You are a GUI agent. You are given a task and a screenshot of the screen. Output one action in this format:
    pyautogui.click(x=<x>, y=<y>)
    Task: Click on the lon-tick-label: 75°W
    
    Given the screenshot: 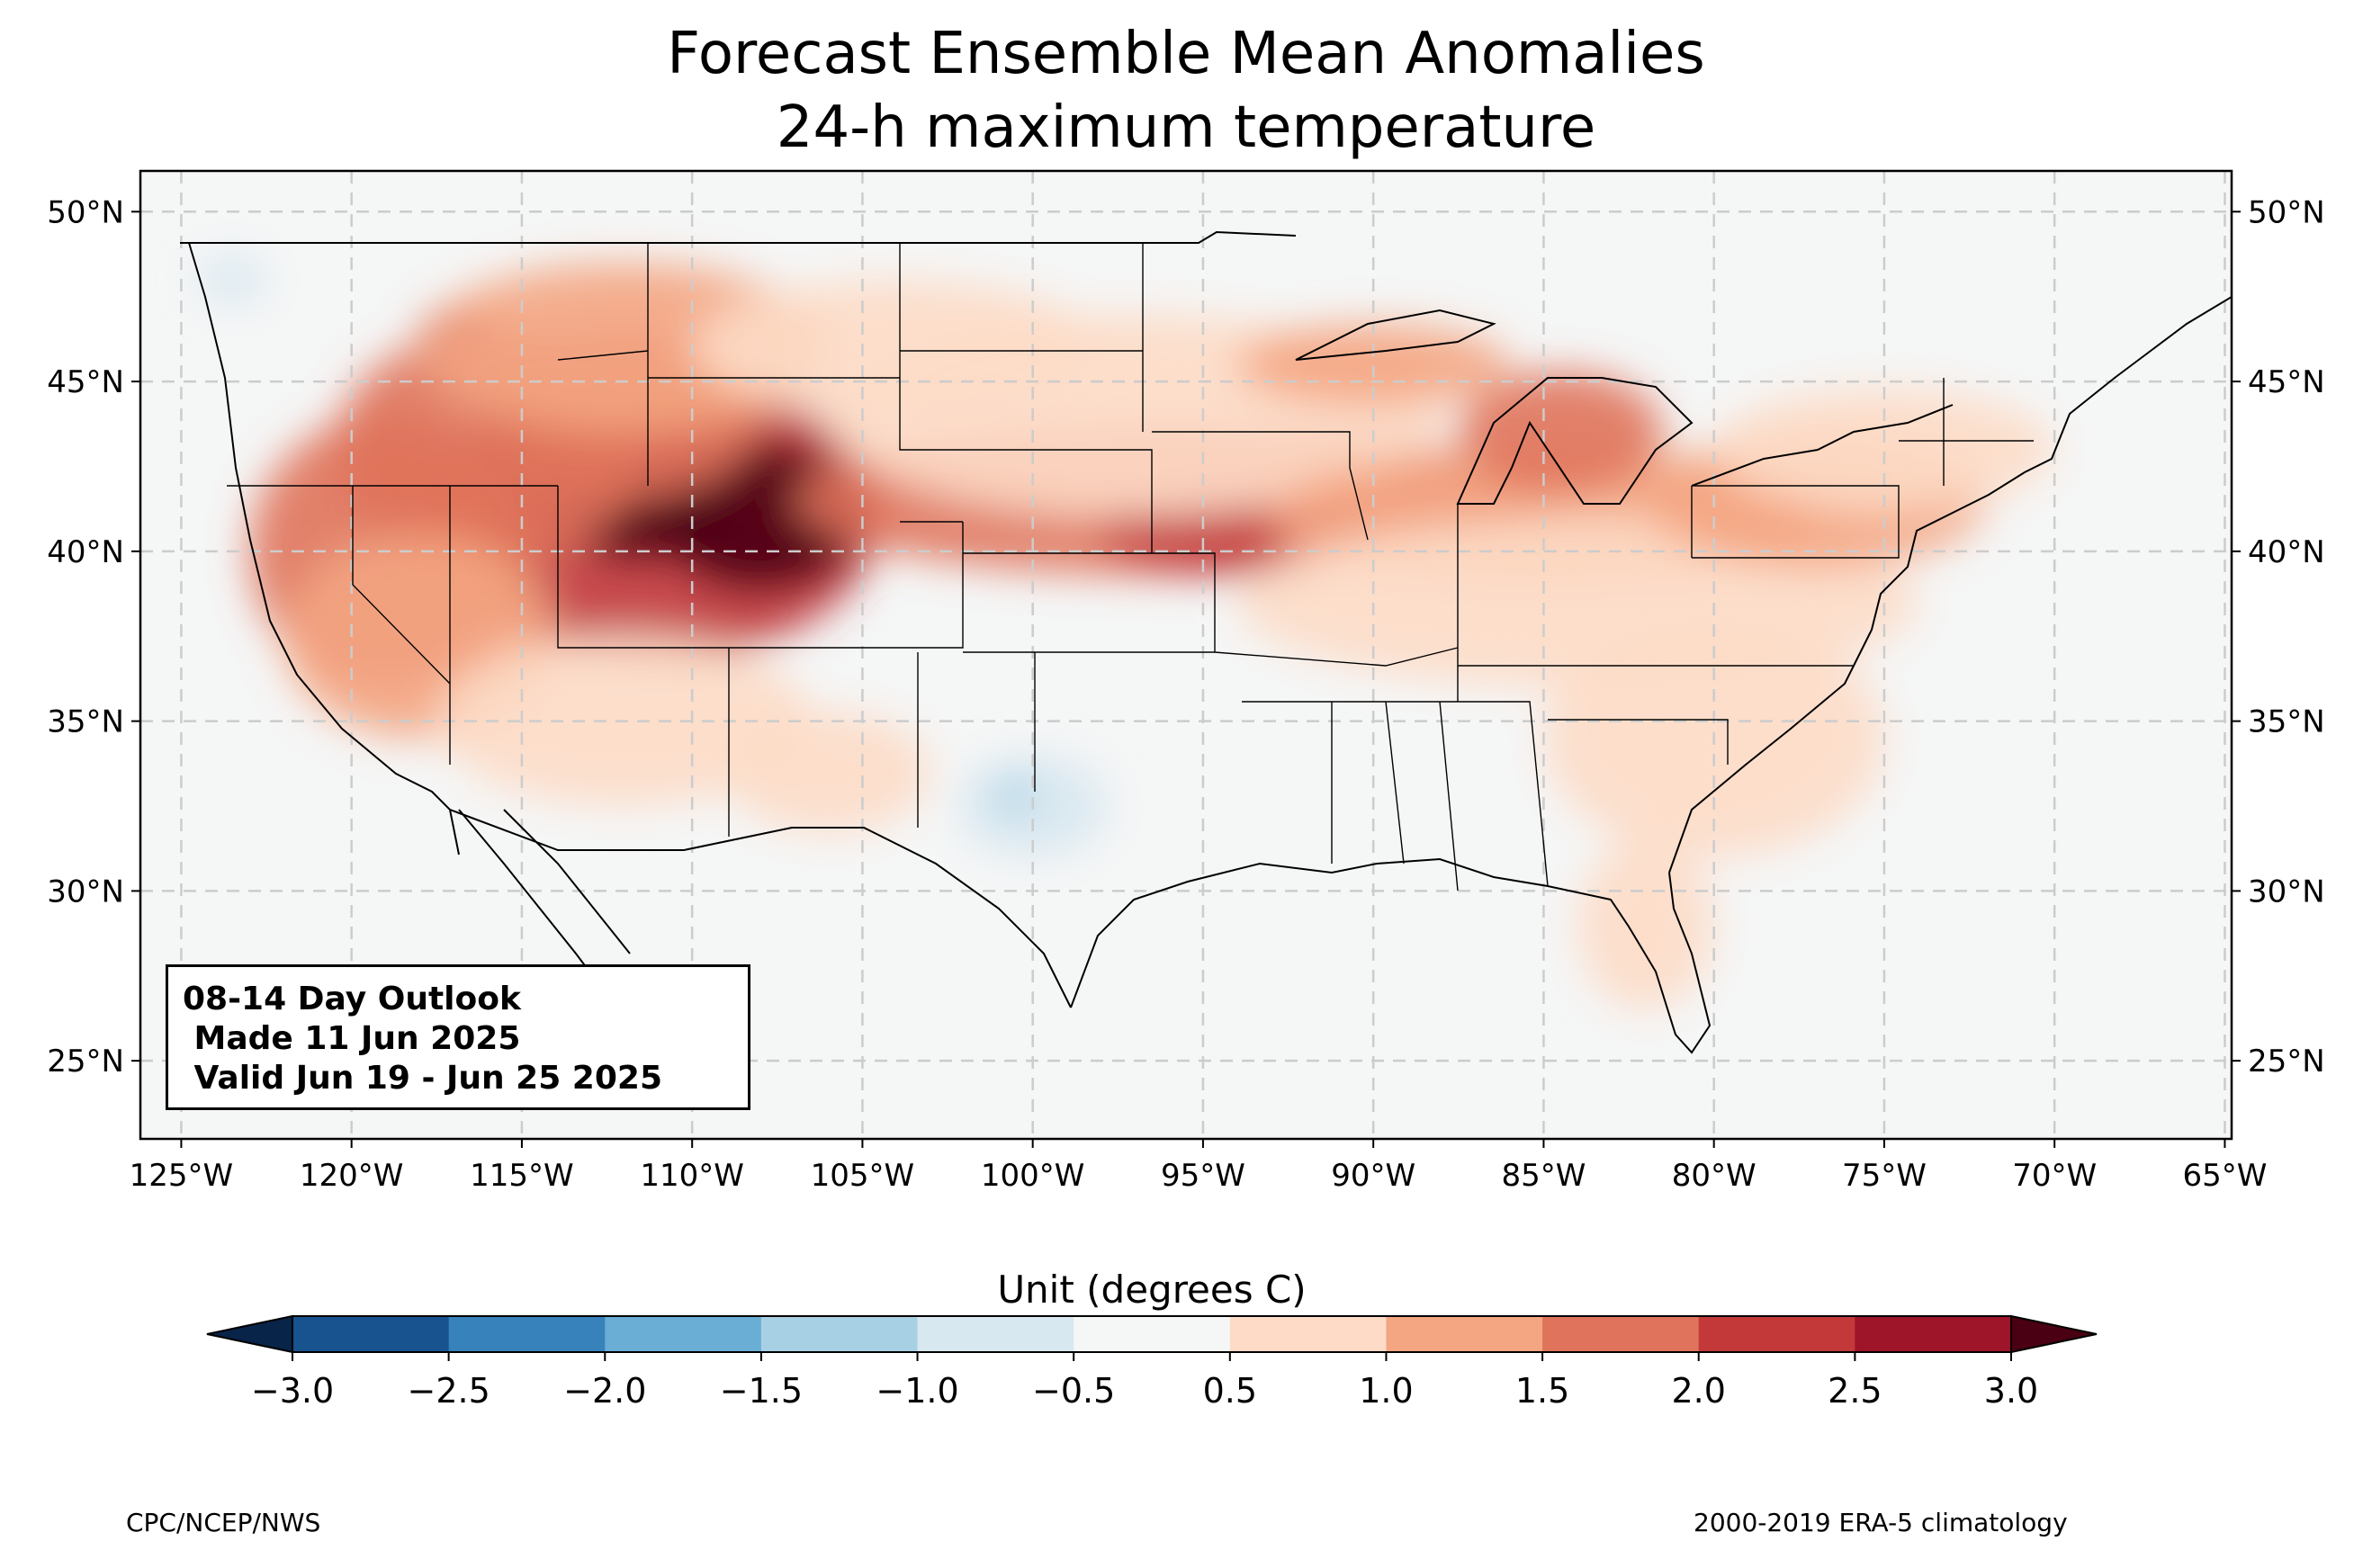 What is the action you would take?
    pyautogui.click(x=1884, y=1176)
    